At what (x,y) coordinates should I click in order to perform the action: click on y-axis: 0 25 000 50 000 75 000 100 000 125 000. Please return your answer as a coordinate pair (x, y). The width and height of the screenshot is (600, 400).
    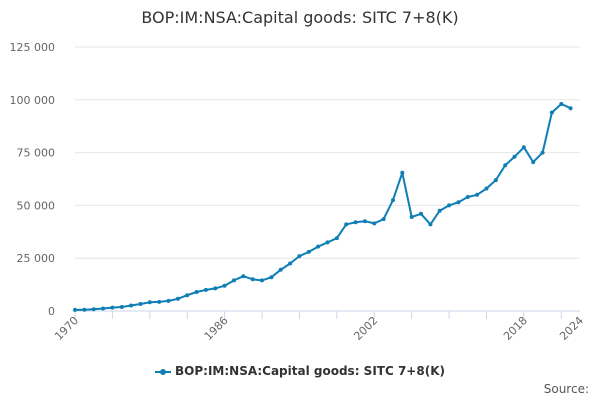
    Looking at the image, I should click on (33, 179).